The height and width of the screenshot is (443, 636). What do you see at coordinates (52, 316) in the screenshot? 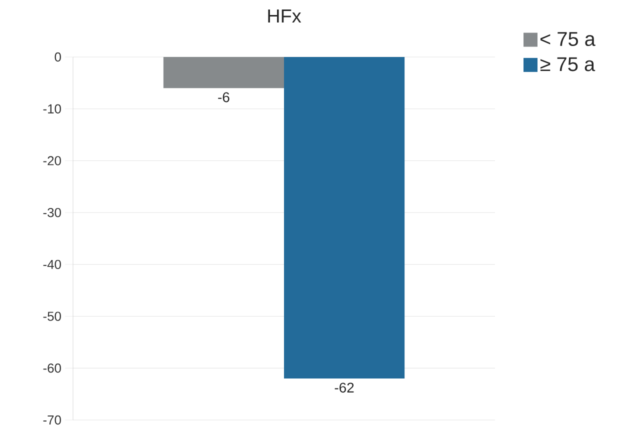
I see `y-tick-label: -50` at bounding box center [52, 316].